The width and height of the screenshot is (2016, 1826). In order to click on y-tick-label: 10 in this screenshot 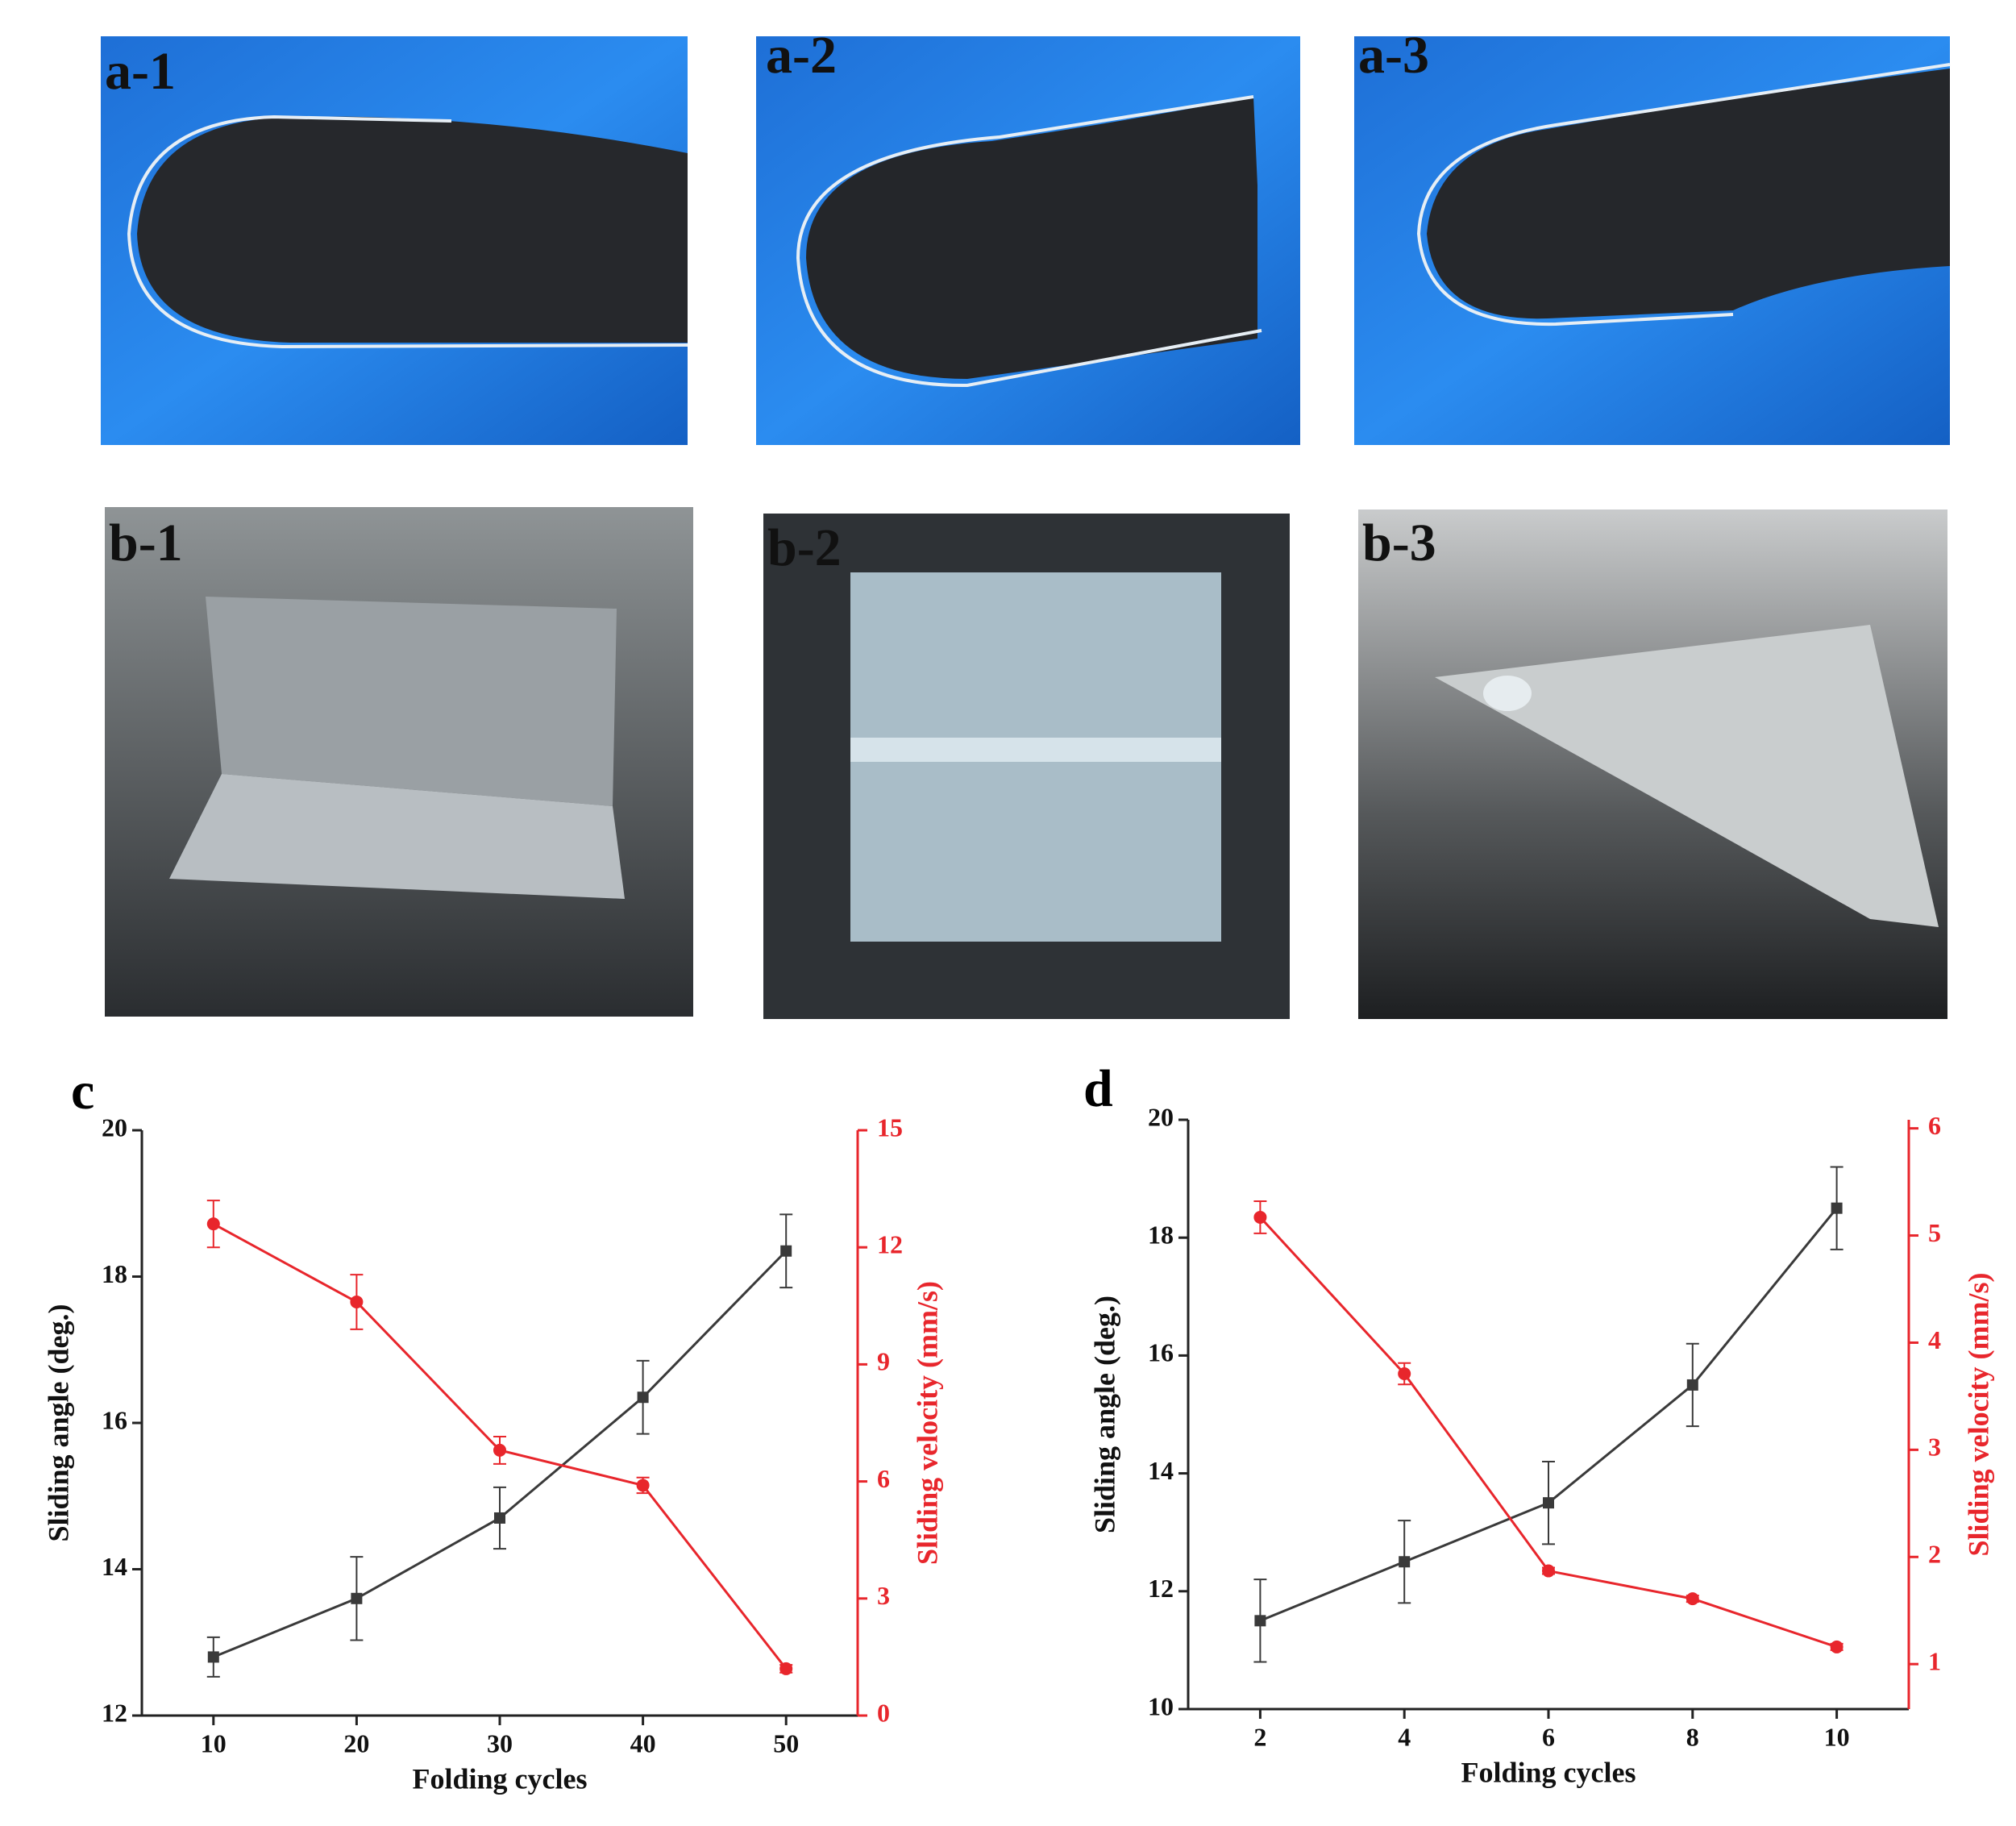, I will do `click(1161, 1706)`.